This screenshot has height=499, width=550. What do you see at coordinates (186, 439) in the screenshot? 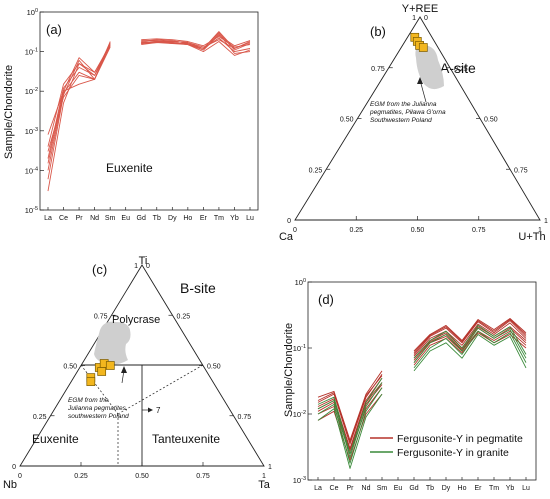
I see `panel-c-field-tanteuxenite: Tanteuxenite` at bounding box center [186, 439].